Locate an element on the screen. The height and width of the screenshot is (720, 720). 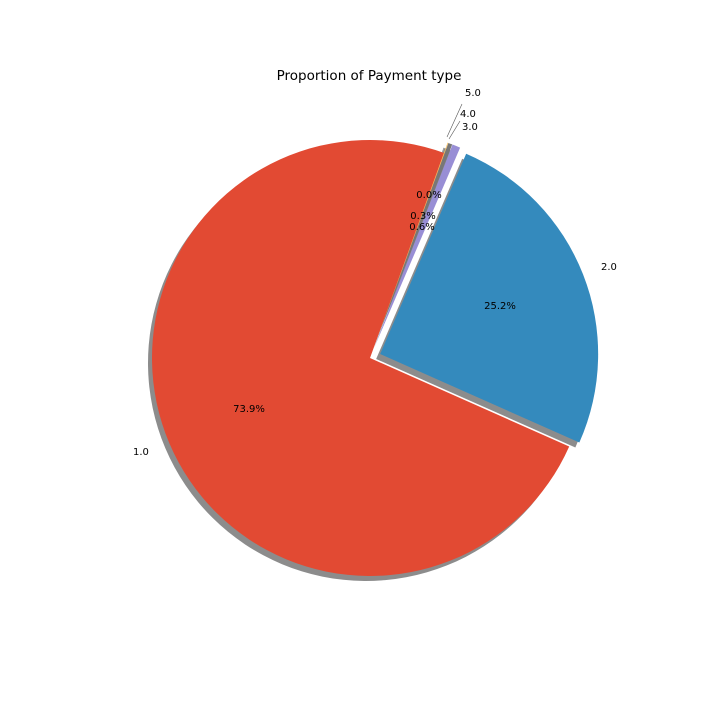
category-label-1-0: 1.0 is located at coordinates (141, 452).